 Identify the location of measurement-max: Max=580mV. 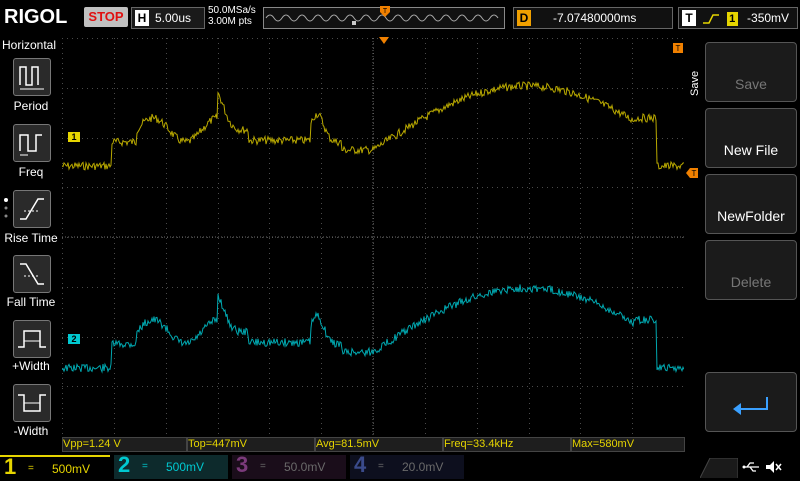
(628, 444).